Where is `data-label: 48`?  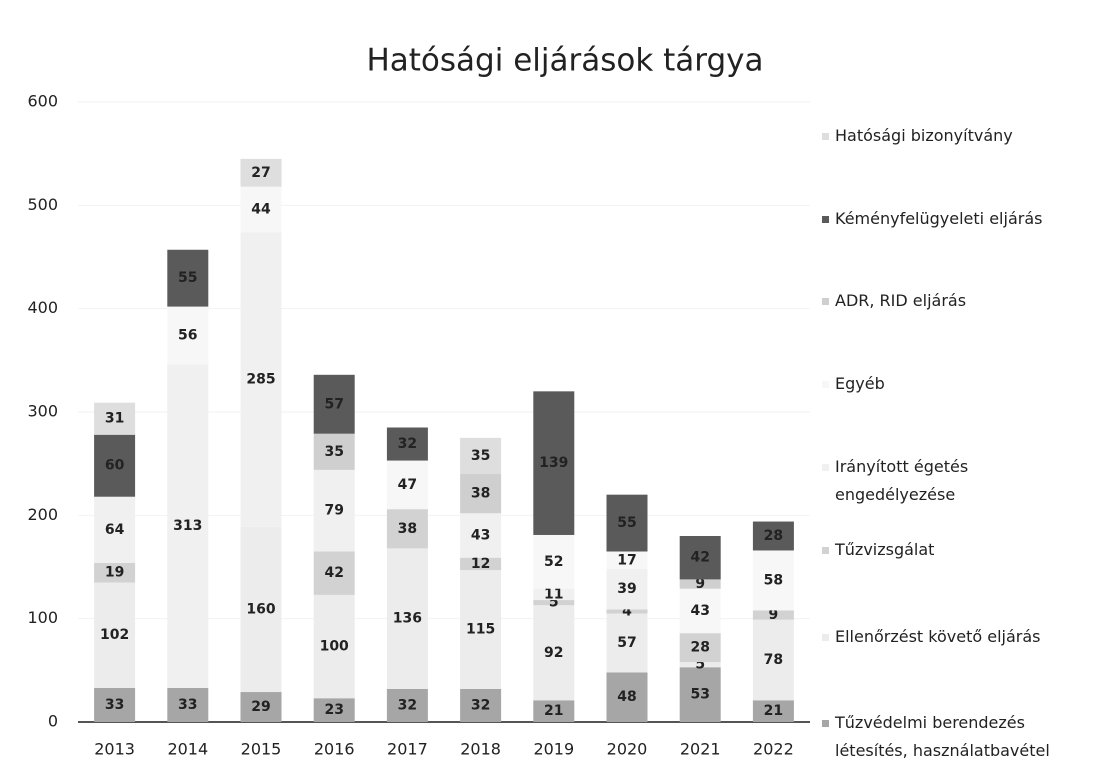 data-label: 48 is located at coordinates (626, 697).